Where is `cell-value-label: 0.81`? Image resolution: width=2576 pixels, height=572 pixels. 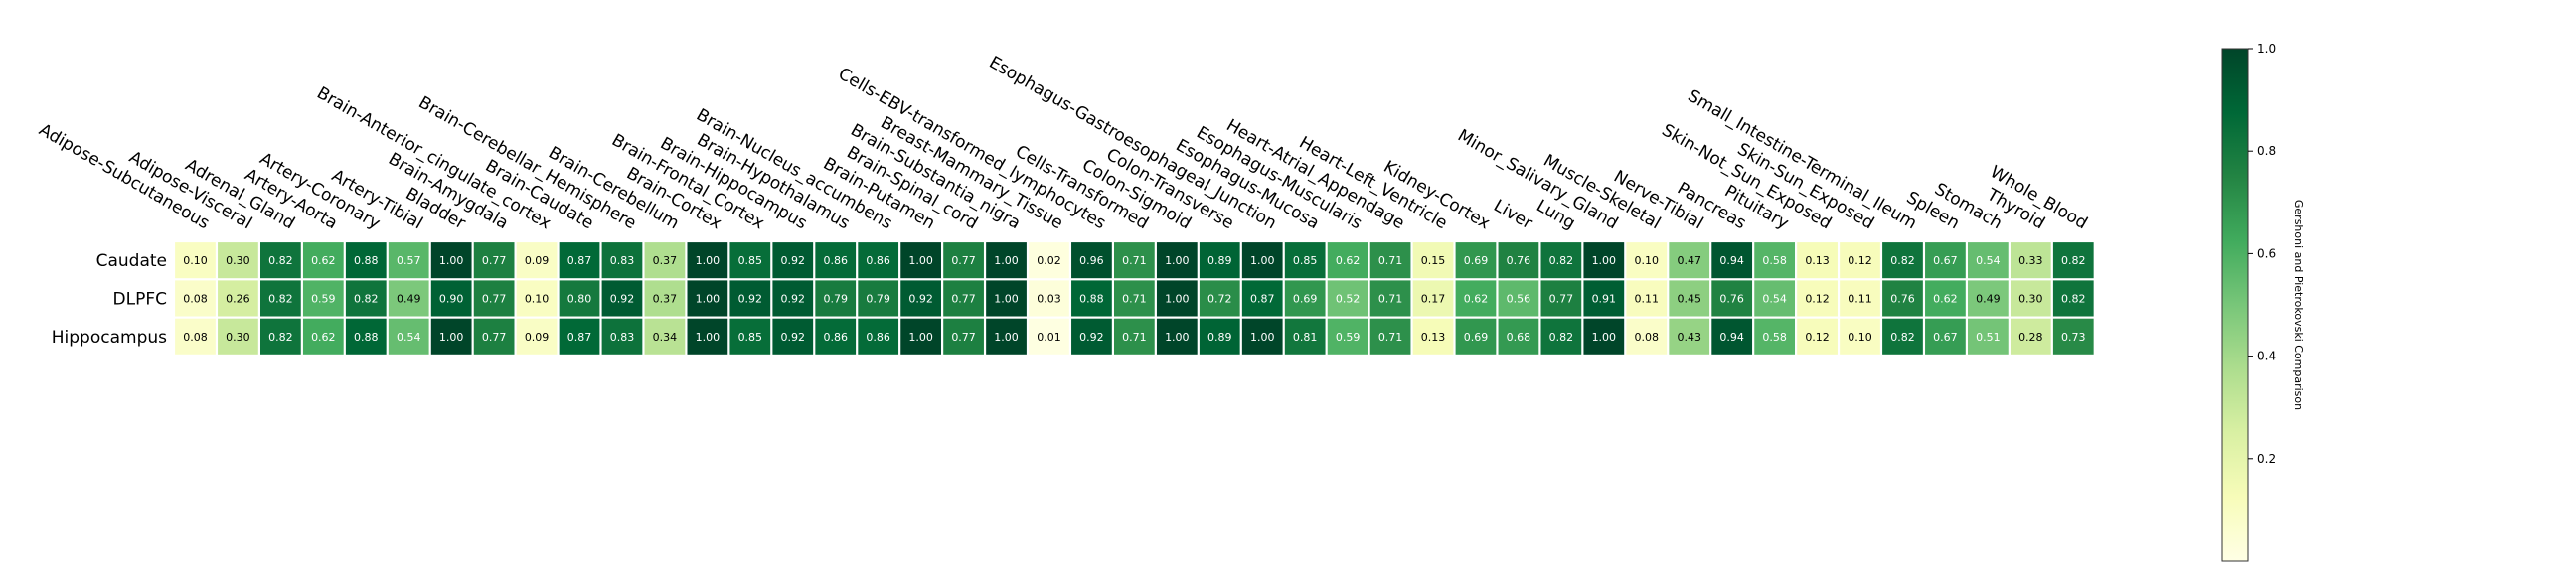
cell-value-label: 0.81 is located at coordinates (1305, 338).